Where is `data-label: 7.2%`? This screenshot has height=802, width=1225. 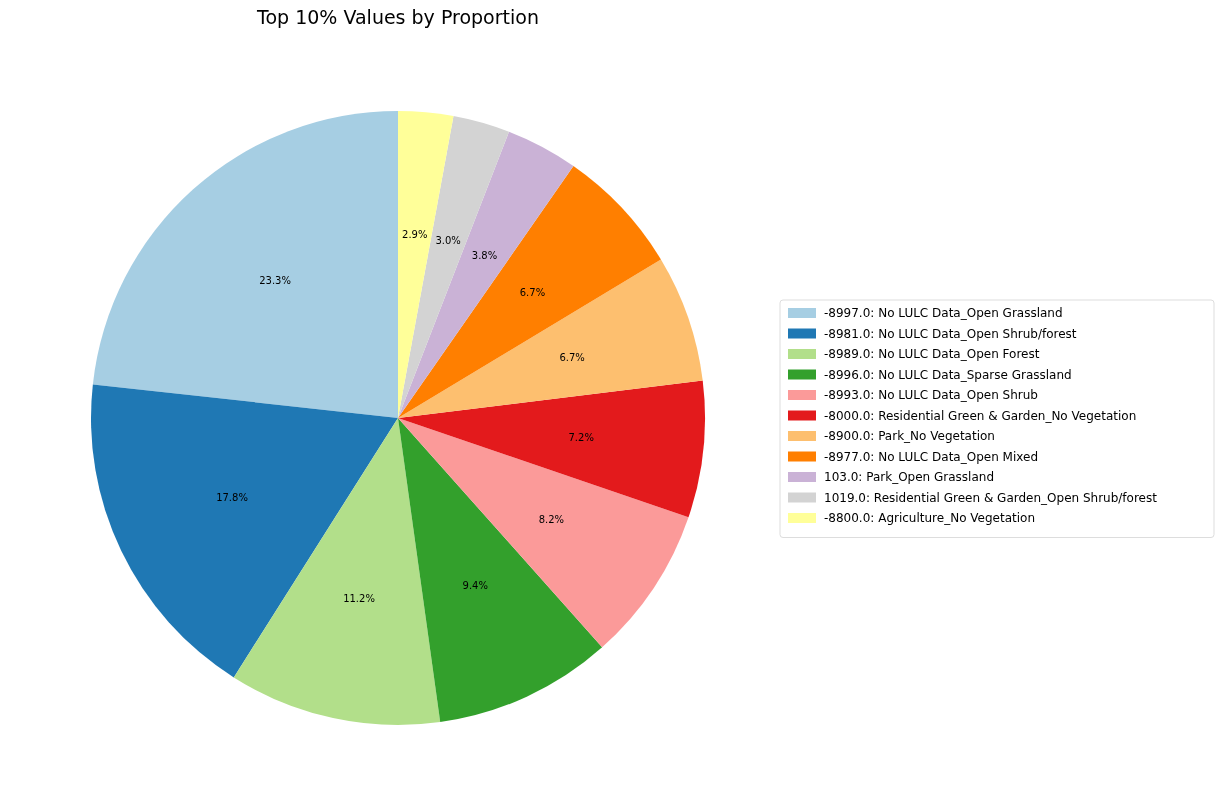
data-label: 7.2% is located at coordinates (581, 437).